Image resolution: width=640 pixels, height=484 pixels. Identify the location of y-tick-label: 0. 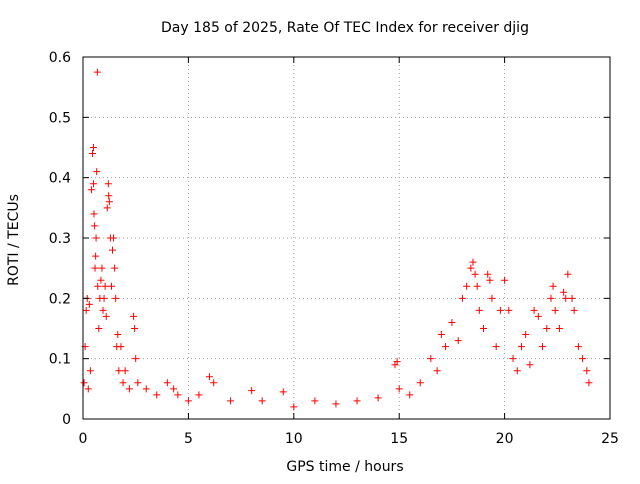
(66, 420).